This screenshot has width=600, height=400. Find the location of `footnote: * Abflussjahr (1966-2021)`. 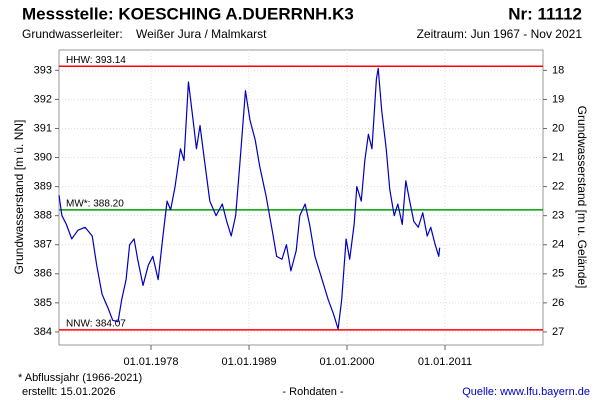

footnote: * Abflussjahr (1966-2021) is located at coordinates (80, 378).